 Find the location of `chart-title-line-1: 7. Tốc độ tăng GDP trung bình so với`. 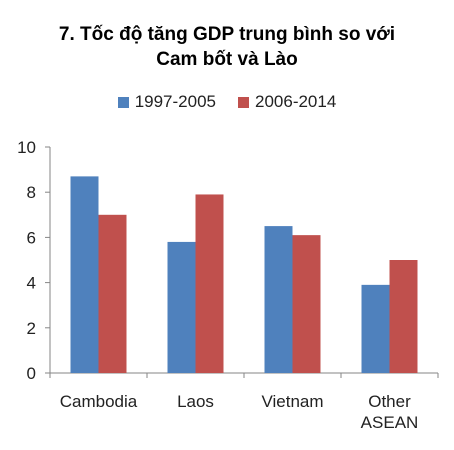

chart-title-line-1: 7. Tốc độ tăng GDP trung bình so với is located at coordinates (227, 34).